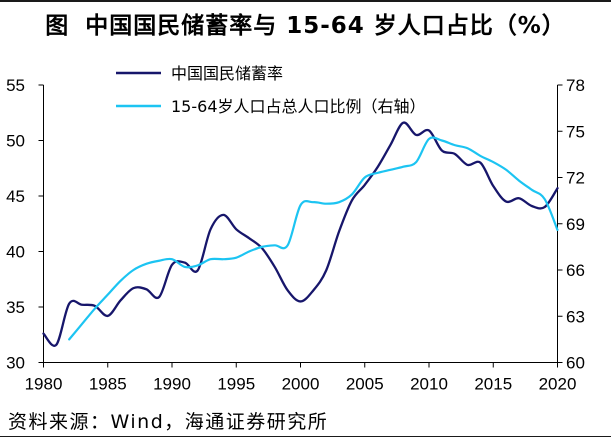 This screenshot has width=611, height=438. What do you see at coordinates (236, 384) in the screenshot?
I see `x-tick-label: 1995` at bounding box center [236, 384].